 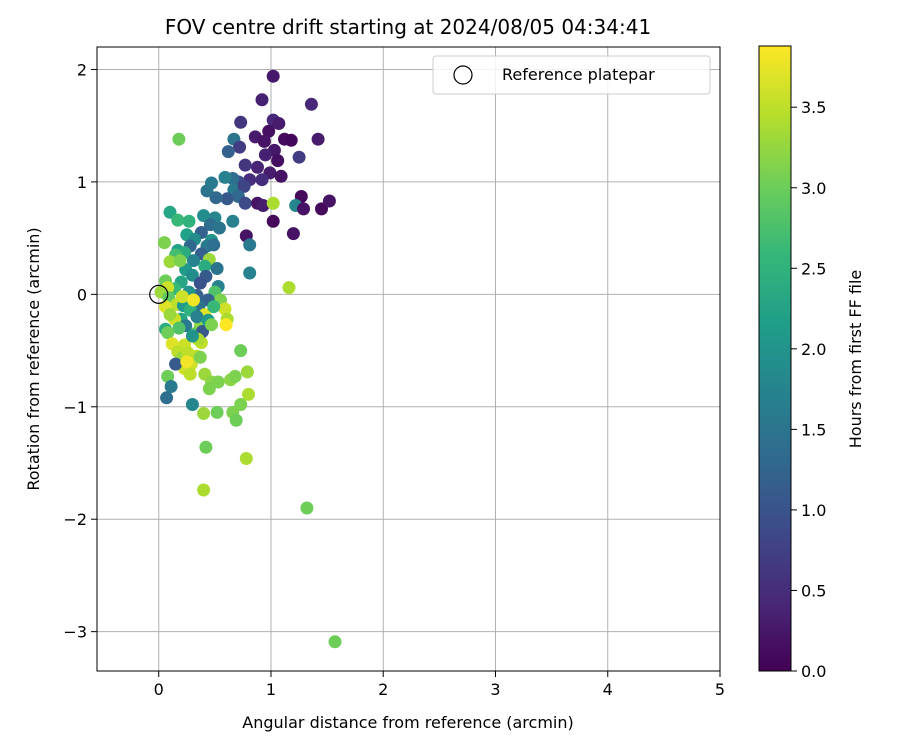 I want to click on legend: Reference platepar, so click(x=571, y=75).